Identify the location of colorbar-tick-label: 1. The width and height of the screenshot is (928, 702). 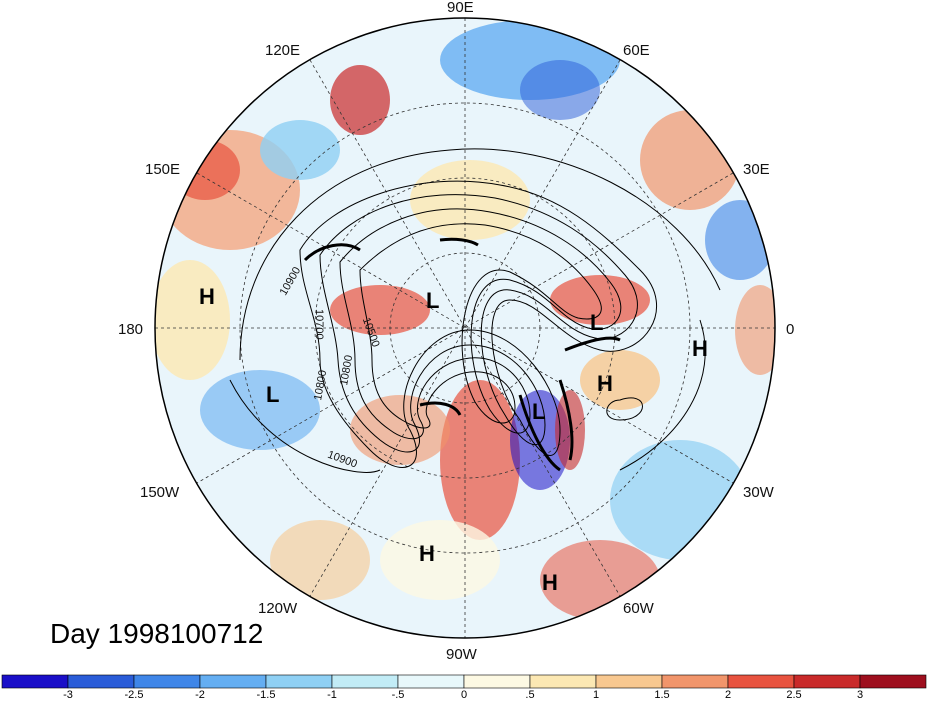
(596, 695).